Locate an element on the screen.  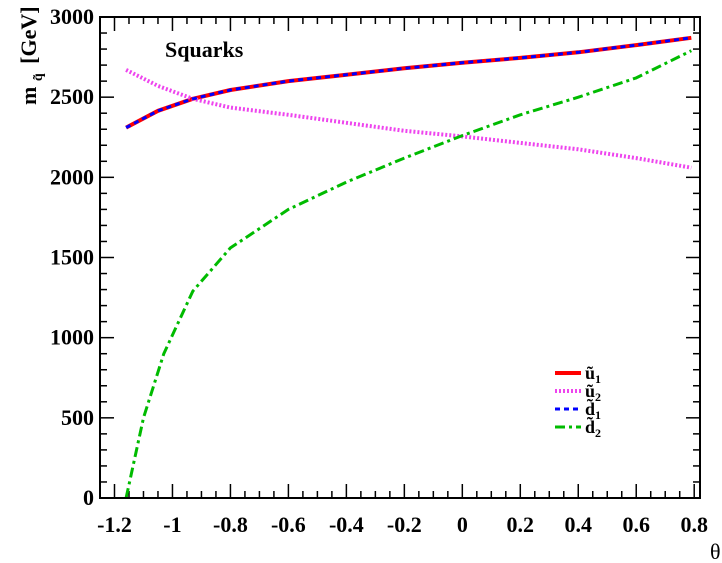
x-tick-label: 0.2 is located at coordinates (521, 524).